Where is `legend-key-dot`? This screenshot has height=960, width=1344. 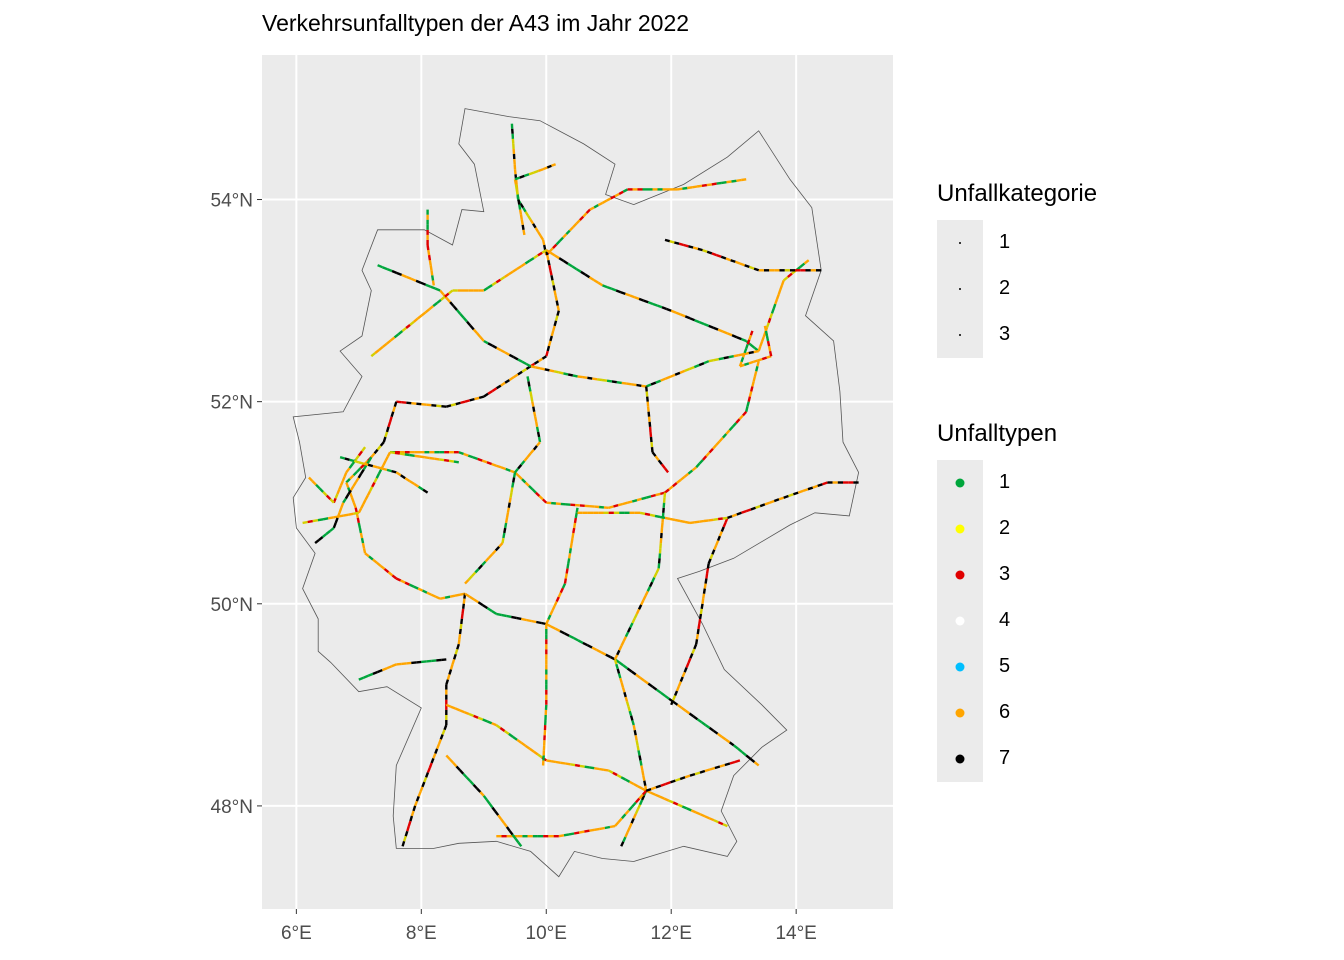
legend-key-dot is located at coordinates (960, 759).